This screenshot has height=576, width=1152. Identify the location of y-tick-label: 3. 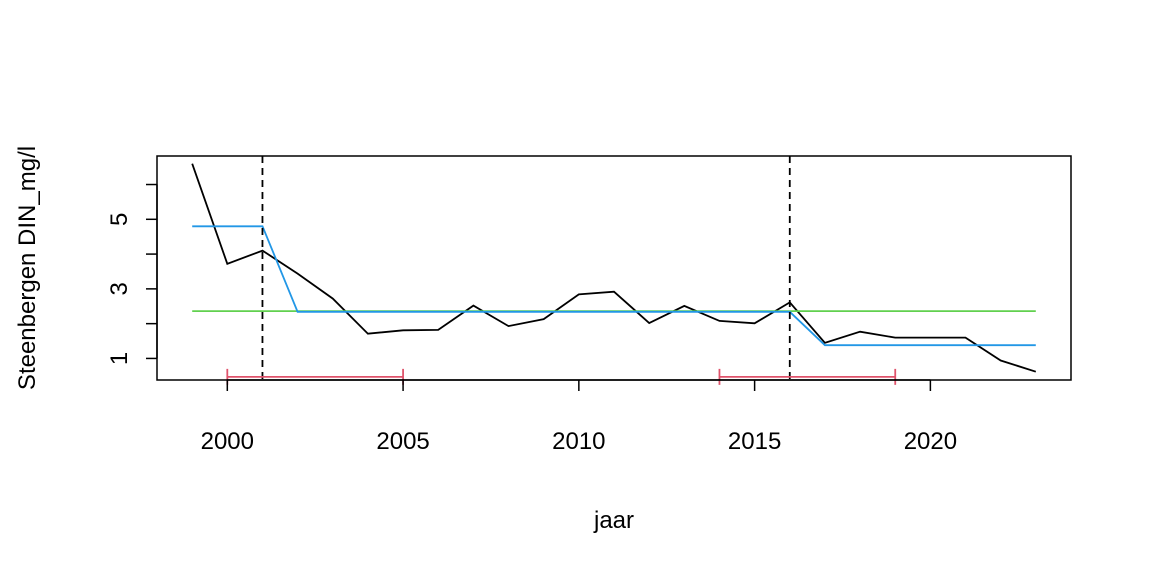
(119, 288).